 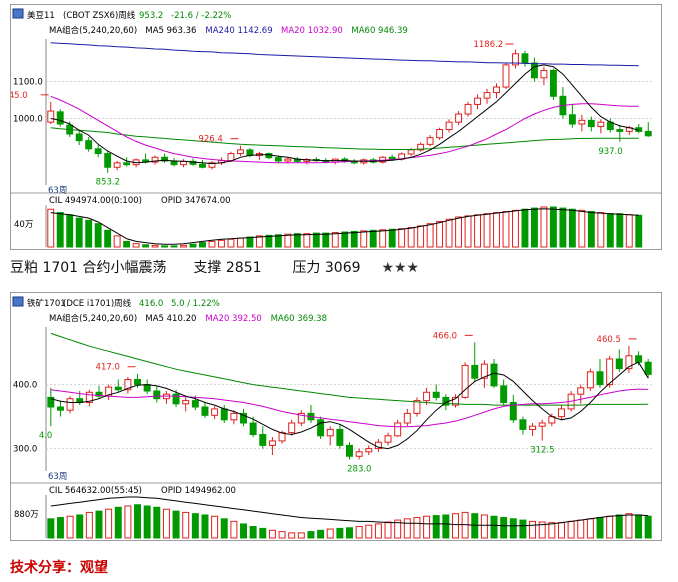 I want to click on y-tick-label: 400.0, so click(x=25, y=386).